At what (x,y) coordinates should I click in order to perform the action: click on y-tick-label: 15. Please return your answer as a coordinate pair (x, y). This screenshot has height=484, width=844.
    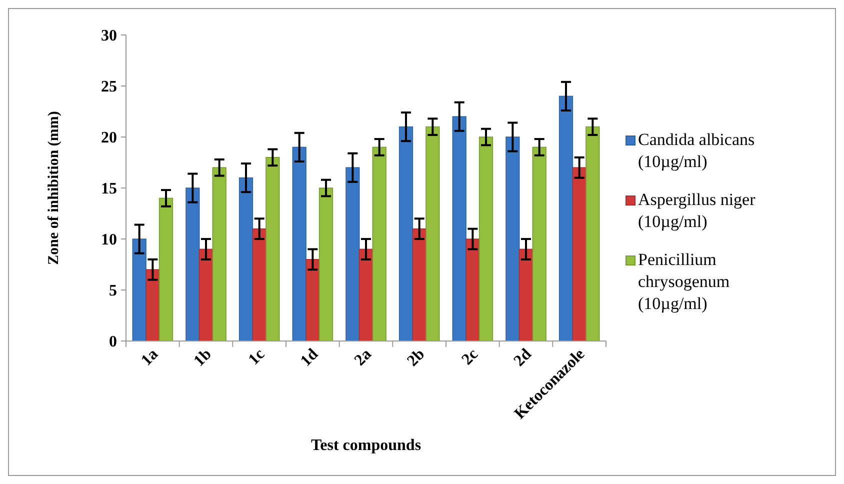
    Looking at the image, I should click on (109, 189).